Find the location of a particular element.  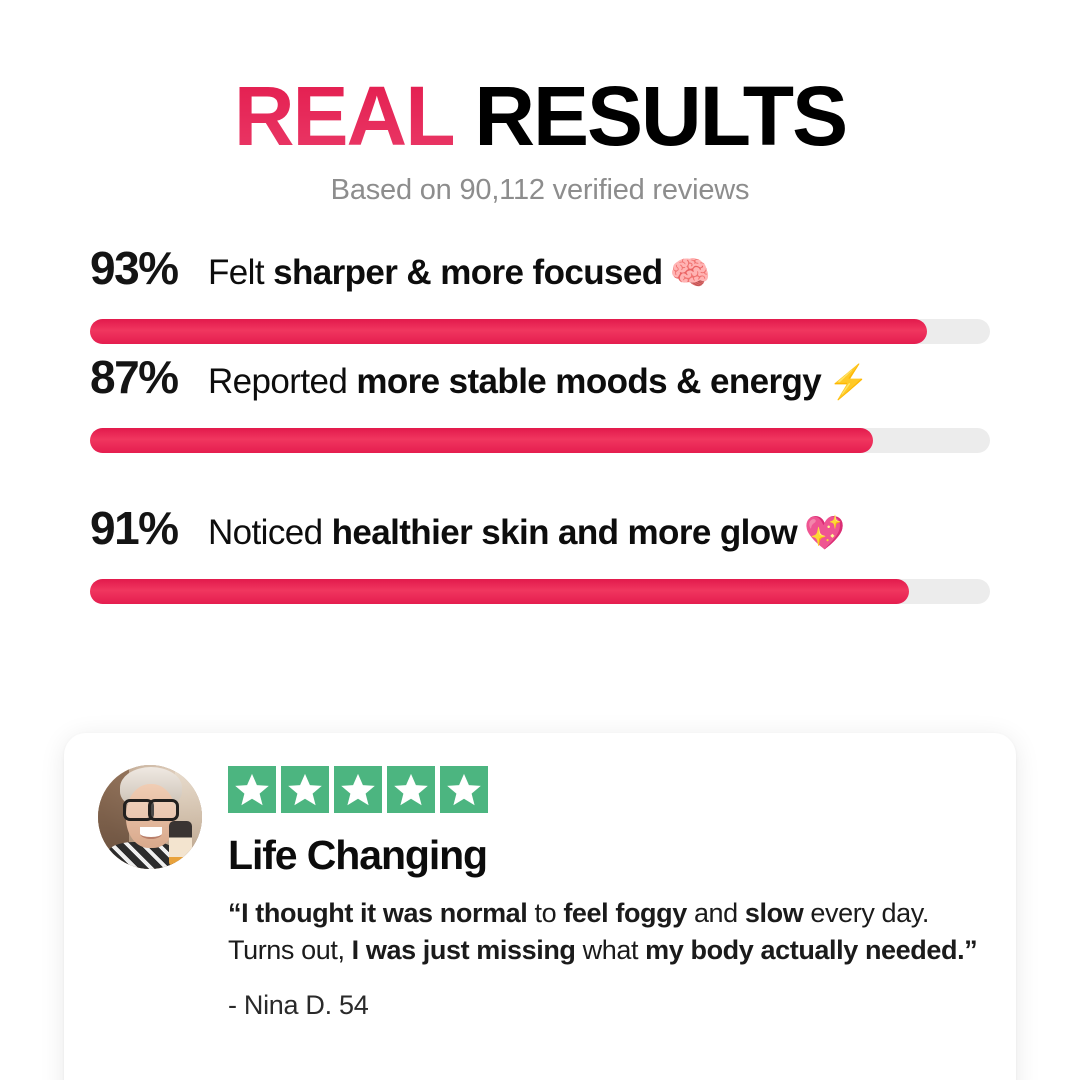

sparkling-heart-emoji: 💖 is located at coordinates (825, 532).